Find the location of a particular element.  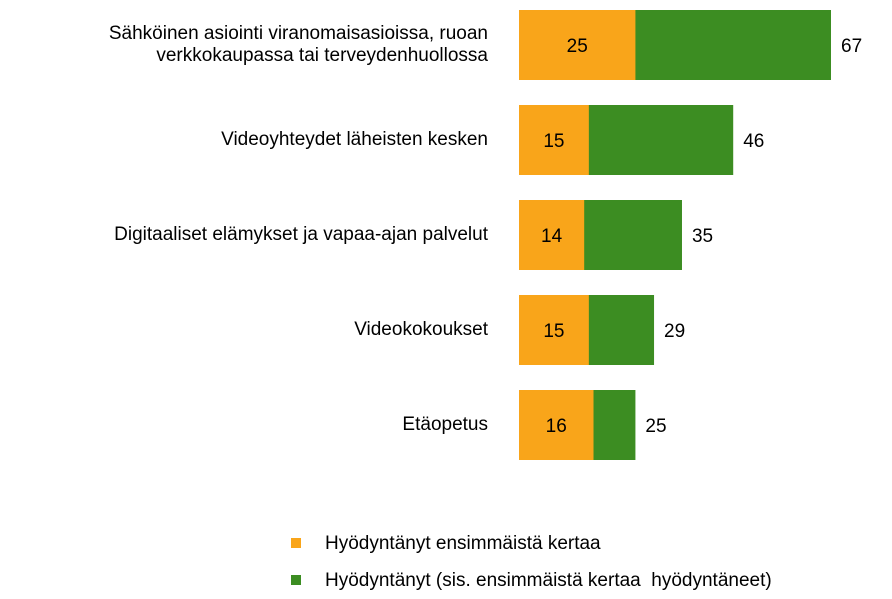

value-label: 14 is located at coordinates (552, 236).